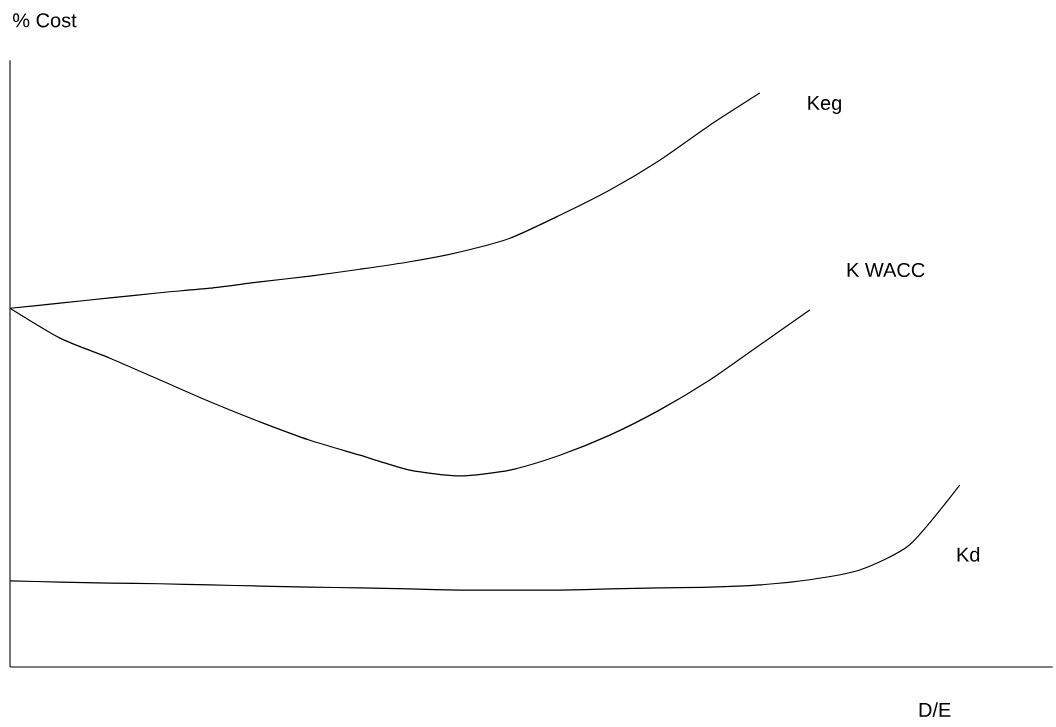  I want to click on x-axis-title: D/E, so click(935, 709).